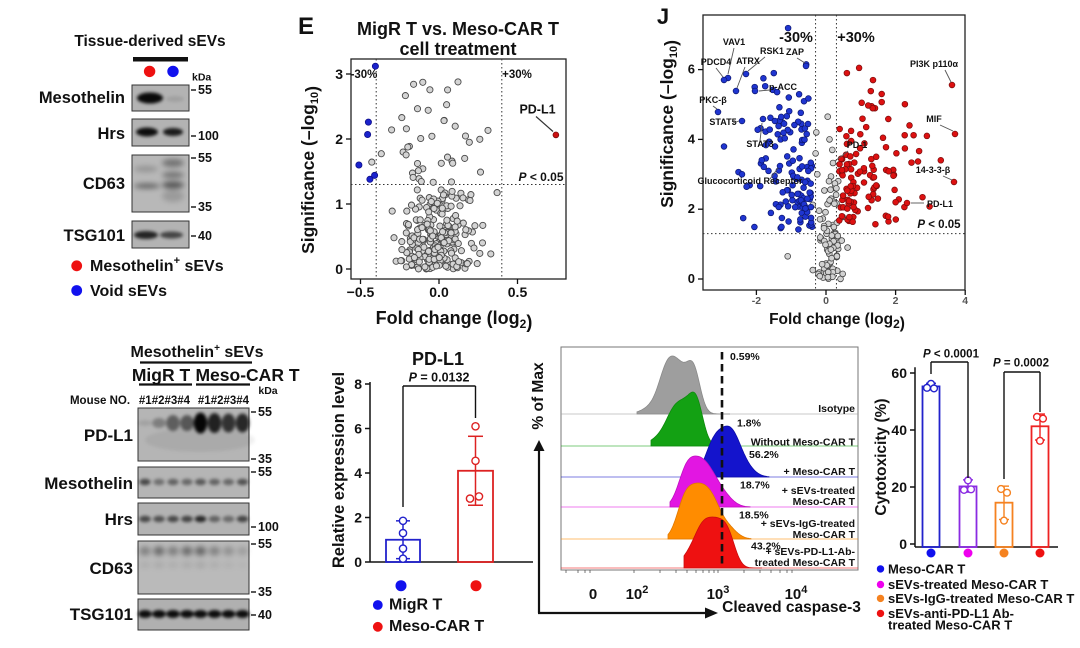 The width and height of the screenshot is (1080, 648). Describe the element at coordinates (772, 51) in the screenshot. I see `svg-text: RSK1` at that location.